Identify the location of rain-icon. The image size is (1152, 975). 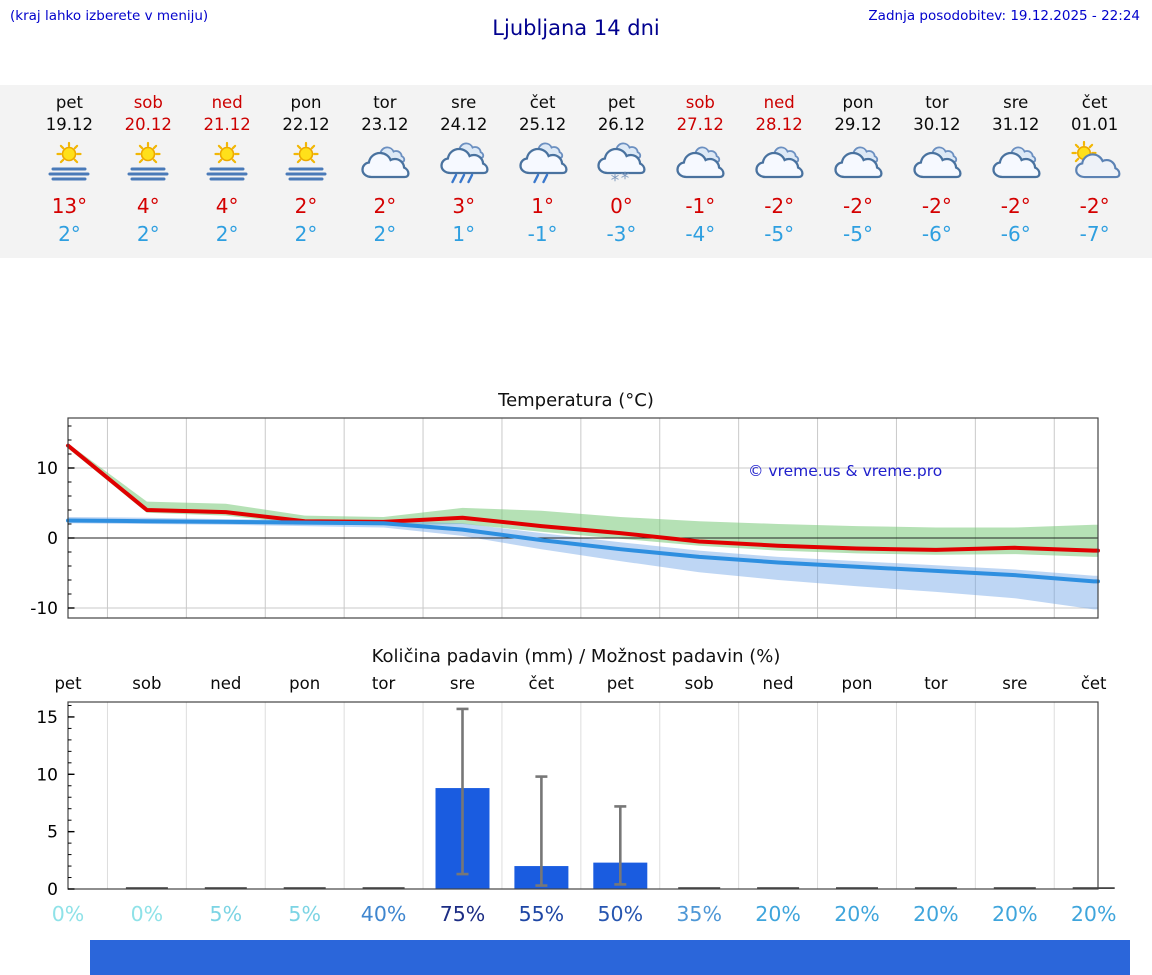
(542, 163).